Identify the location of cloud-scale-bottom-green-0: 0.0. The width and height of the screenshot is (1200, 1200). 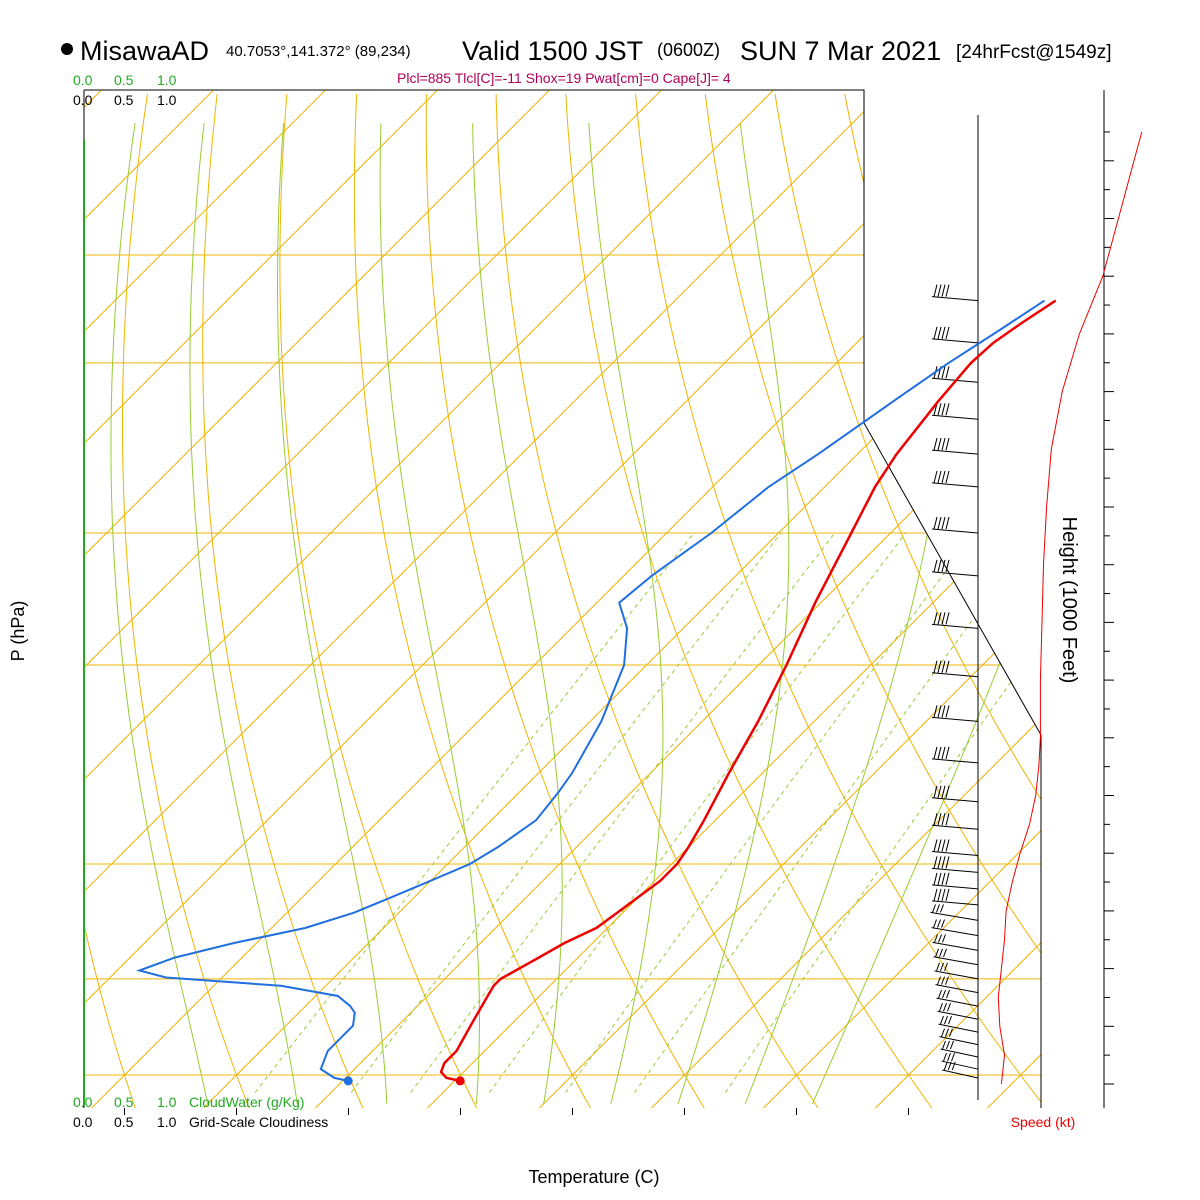
(83, 1102).